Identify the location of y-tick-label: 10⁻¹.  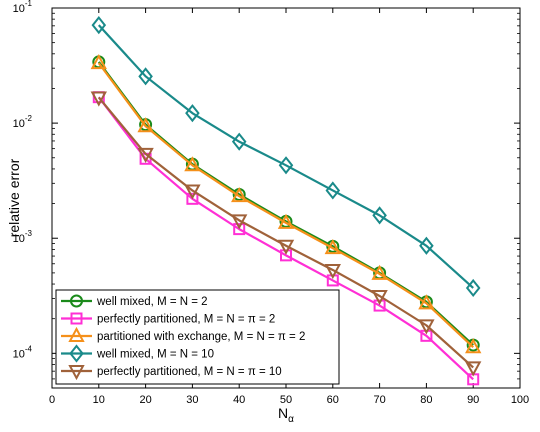
(23, 7).